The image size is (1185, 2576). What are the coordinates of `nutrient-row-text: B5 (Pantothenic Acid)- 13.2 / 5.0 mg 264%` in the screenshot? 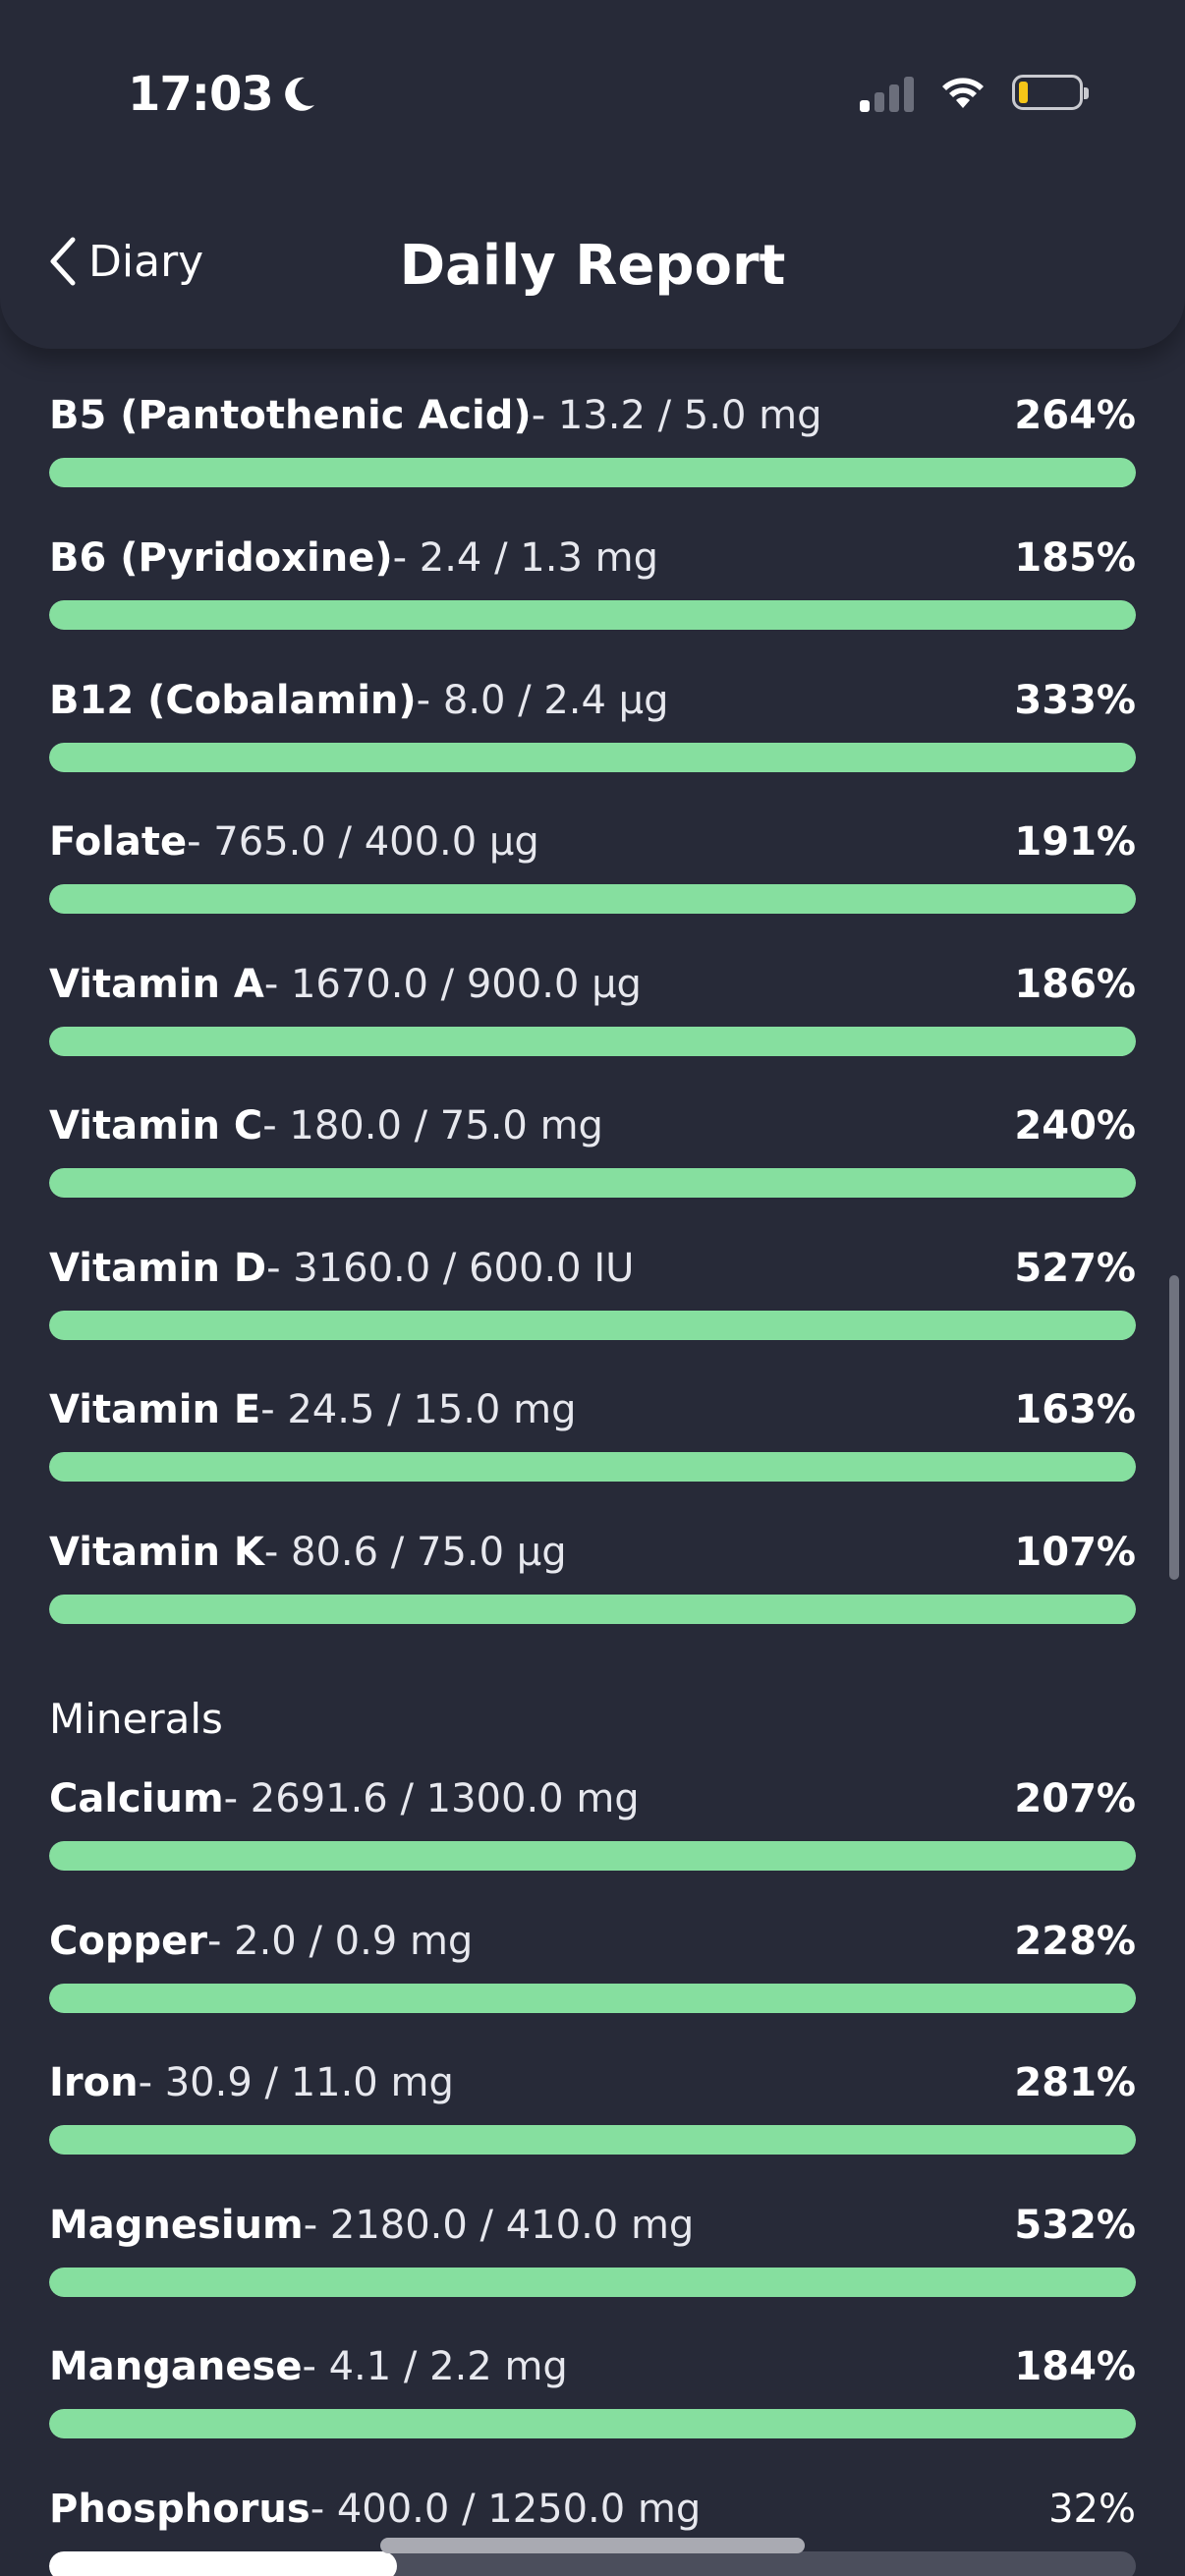 It's located at (592, 420).